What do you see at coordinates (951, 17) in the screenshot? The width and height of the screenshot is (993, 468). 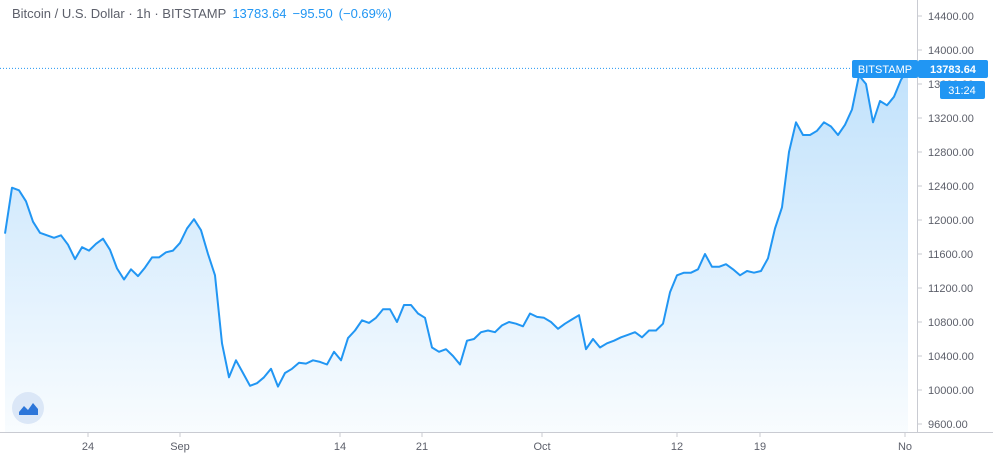 I see `y-tick-label: 14400.00` at bounding box center [951, 17].